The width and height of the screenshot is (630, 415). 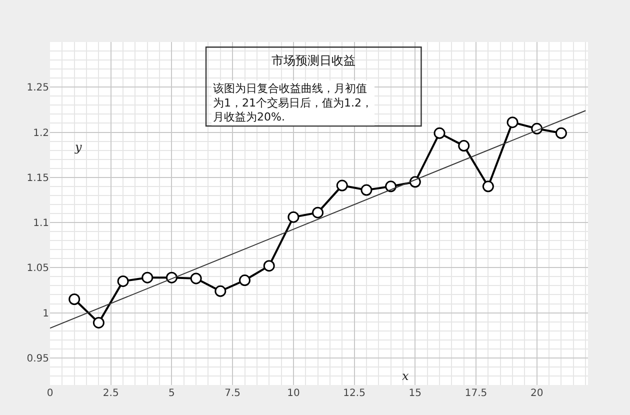 What do you see at coordinates (405, 376) in the screenshot?
I see `x-axis-title: x` at bounding box center [405, 376].